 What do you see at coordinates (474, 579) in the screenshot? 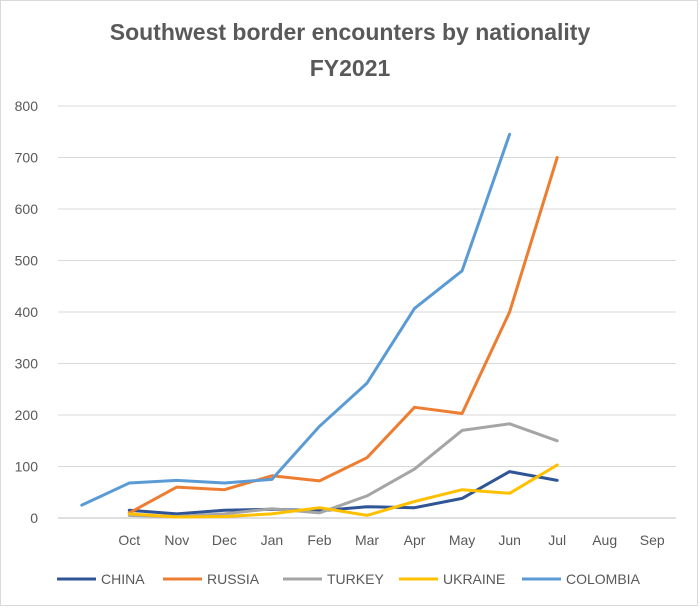
I see `legend-label-ukraine: UKRAINE` at bounding box center [474, 579].